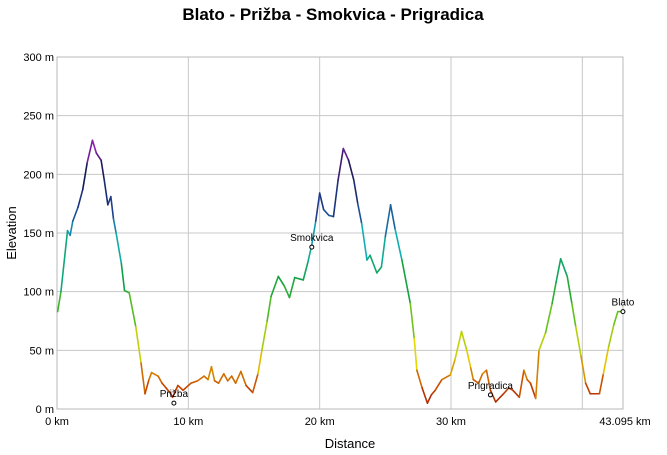 The width and height of the screenshot is (667, 455). I want to click on y-tick-label: 250 m, so click(38, 117).